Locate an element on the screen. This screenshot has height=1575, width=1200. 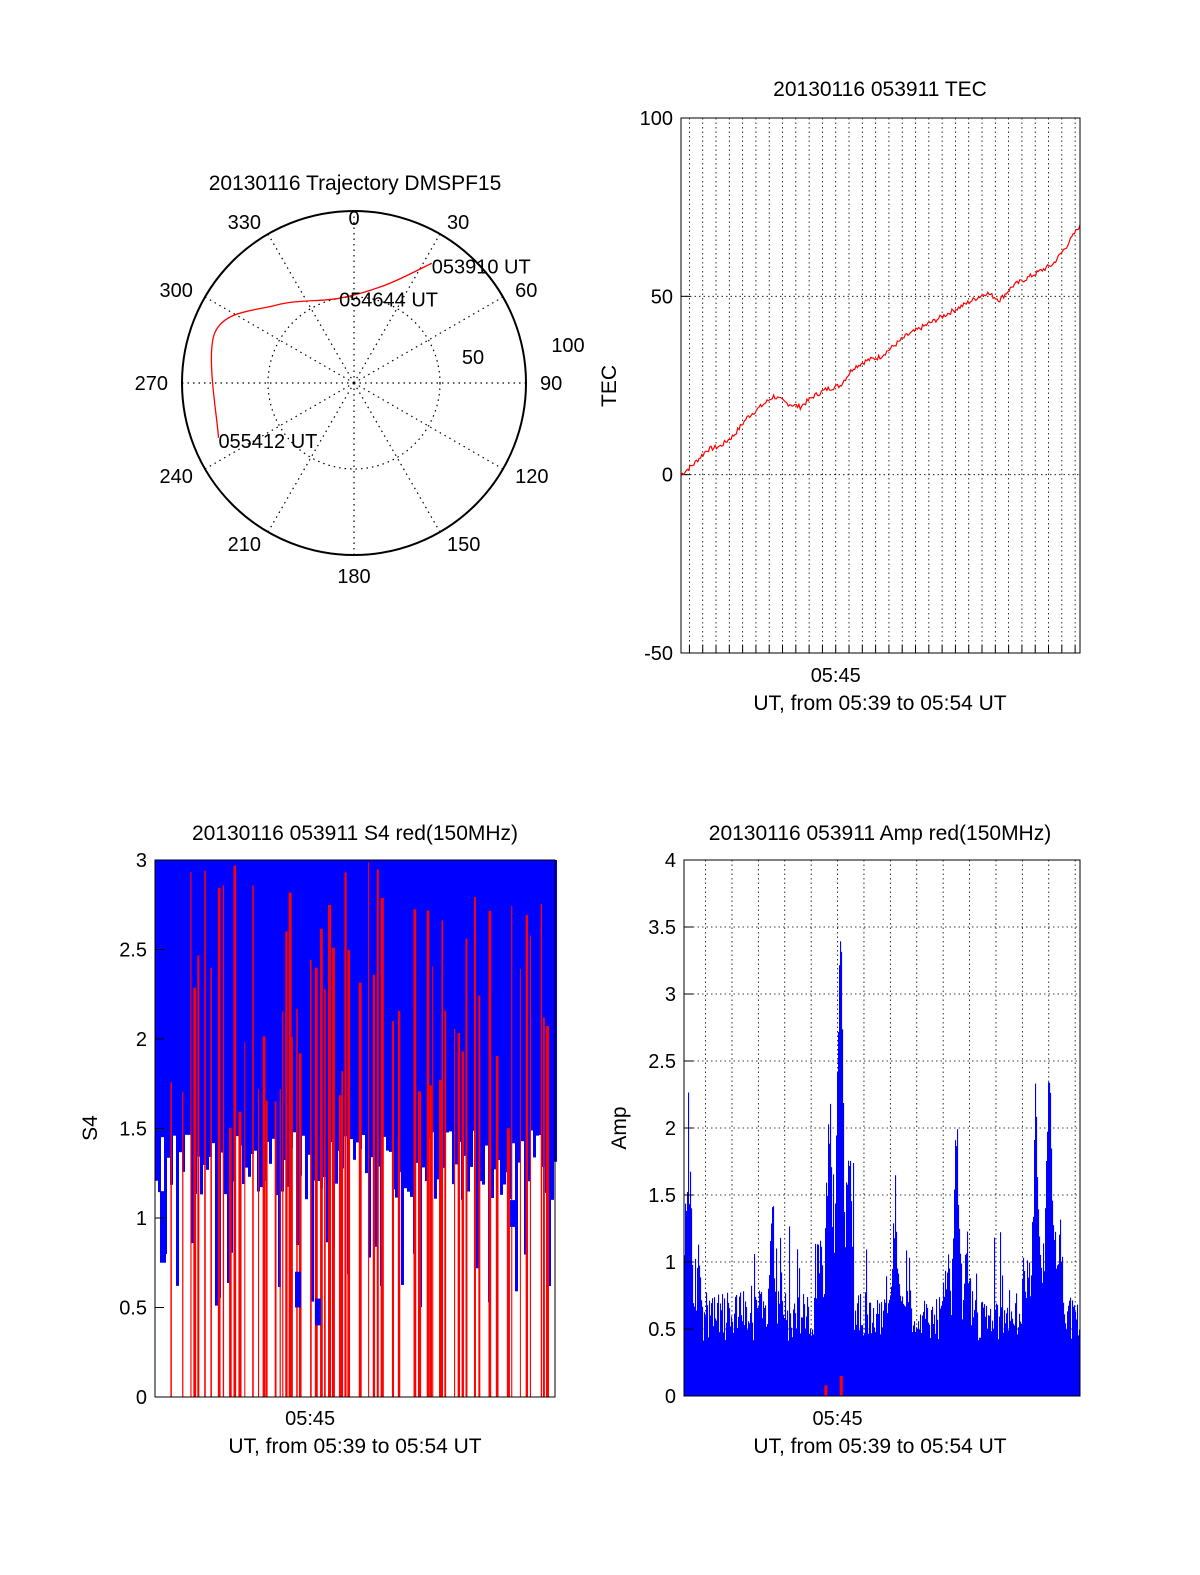
s4-plot-frame is located at coordinates (355, 1128).